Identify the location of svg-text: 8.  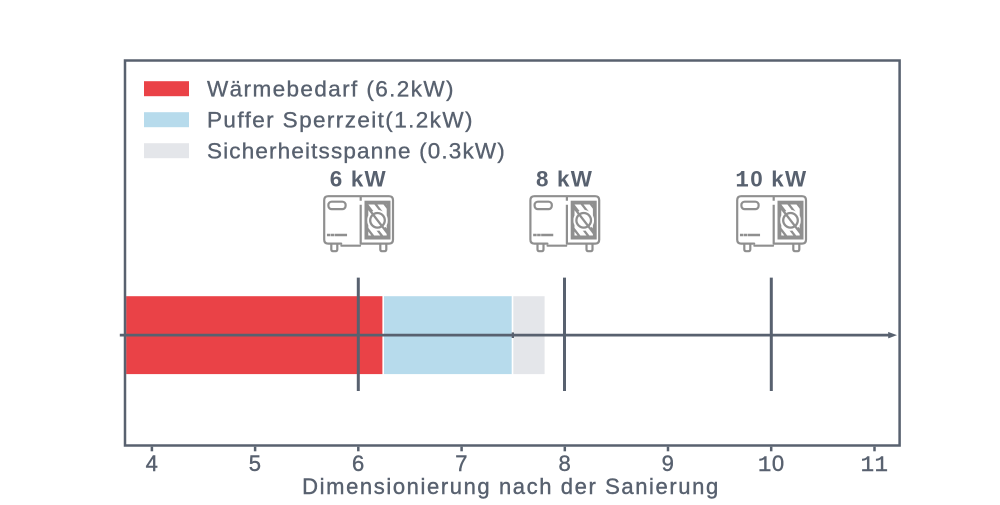
(564, 463).